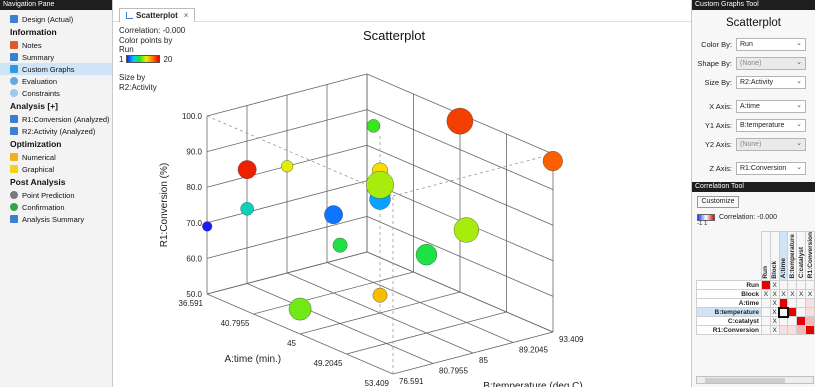  I want to click on nav-item-graphical: Graphical, so click(56, 169).